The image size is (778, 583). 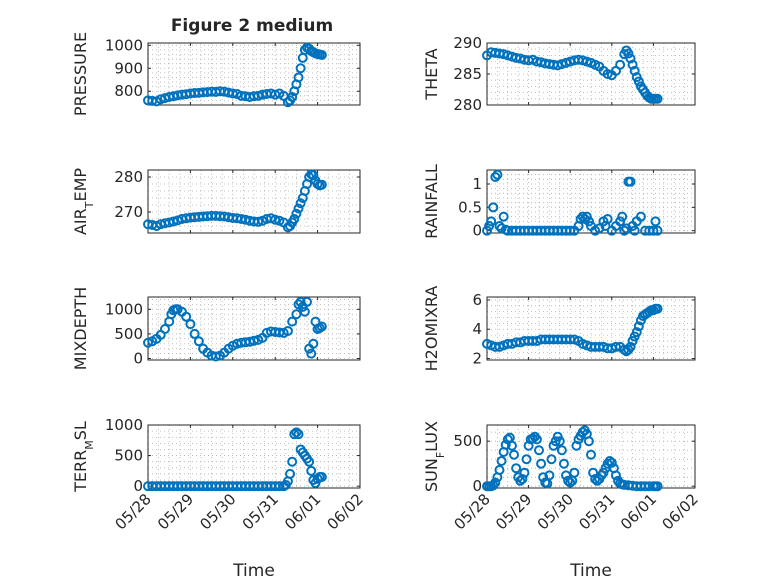 I want to click on x-tick-label: 06/01, so click(x=638, y=511).